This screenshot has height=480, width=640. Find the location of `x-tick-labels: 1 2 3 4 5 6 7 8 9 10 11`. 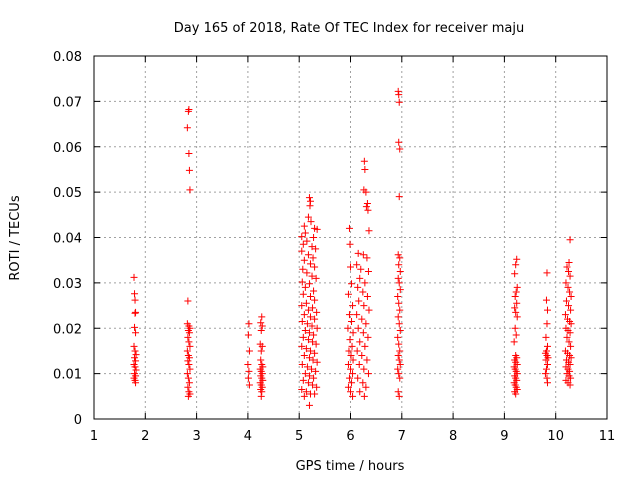

x-tick-labels: 1 2 3 4 5 6 7 8 9 10 11 is located at coordinates (352, 436).